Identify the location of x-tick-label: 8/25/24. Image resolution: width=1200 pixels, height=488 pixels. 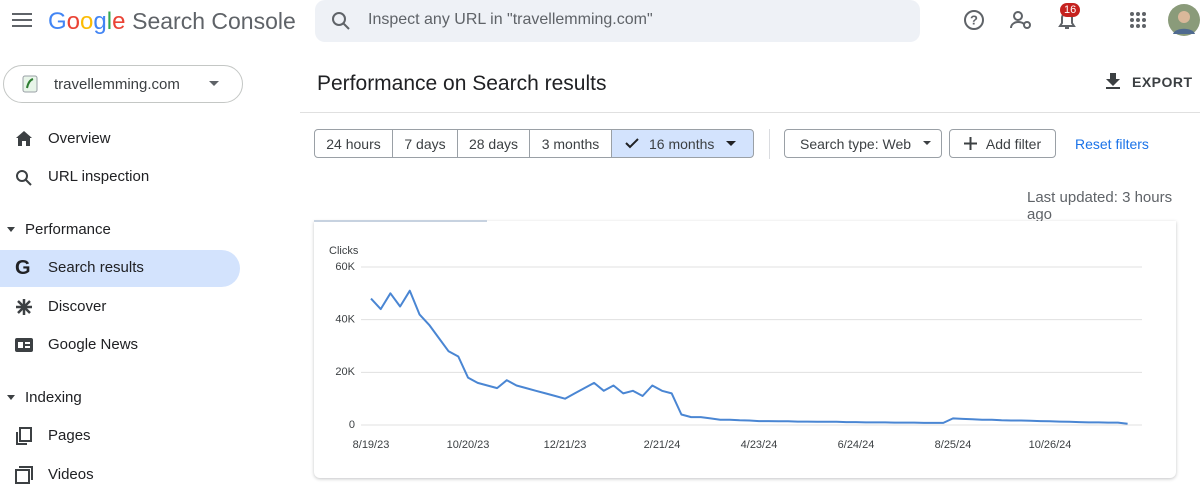
(953, 445).